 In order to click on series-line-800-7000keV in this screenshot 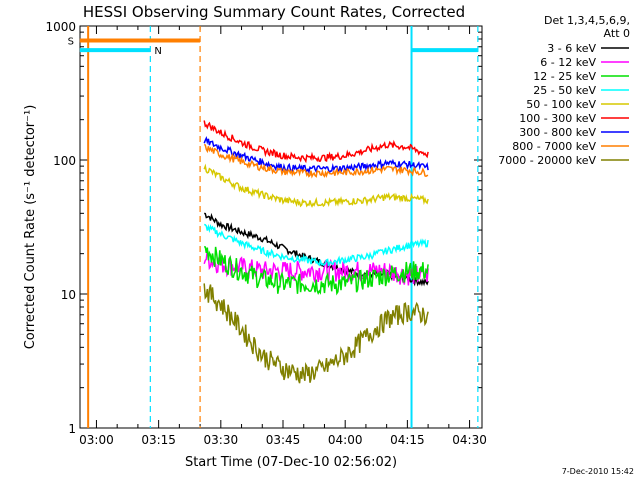, I will do `click(316, 161)`.